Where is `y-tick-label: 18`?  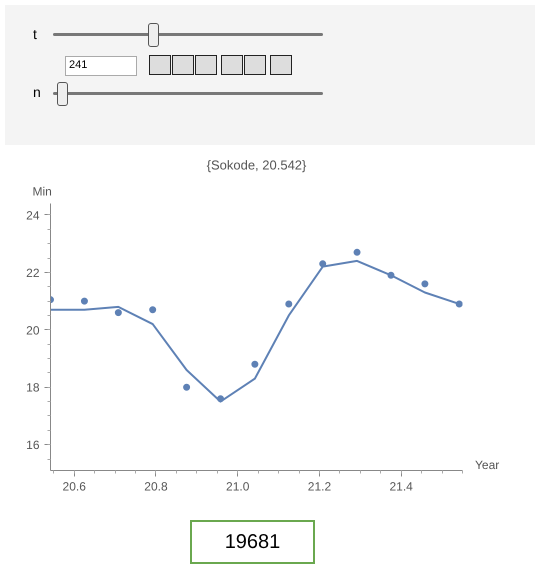
y-tick-label: 18 is located at coordinates (33, 387).